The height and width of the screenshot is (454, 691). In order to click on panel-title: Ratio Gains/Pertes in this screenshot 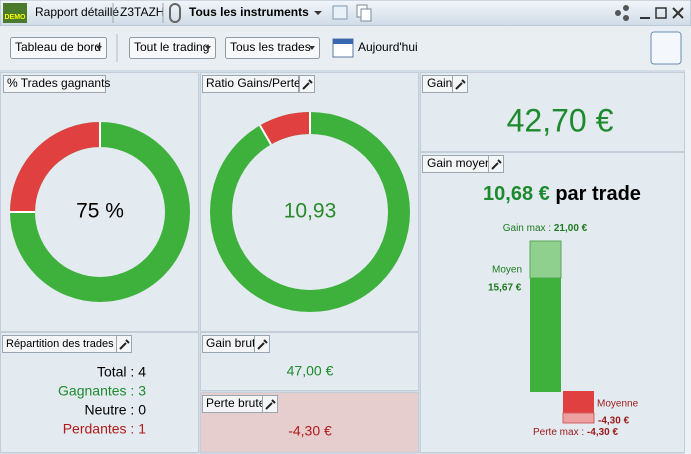, I will do `click(256, 83)`.